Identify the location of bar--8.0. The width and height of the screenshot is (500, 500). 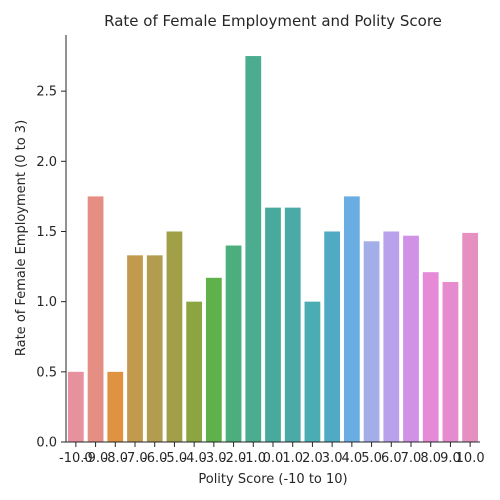
(115, 406).